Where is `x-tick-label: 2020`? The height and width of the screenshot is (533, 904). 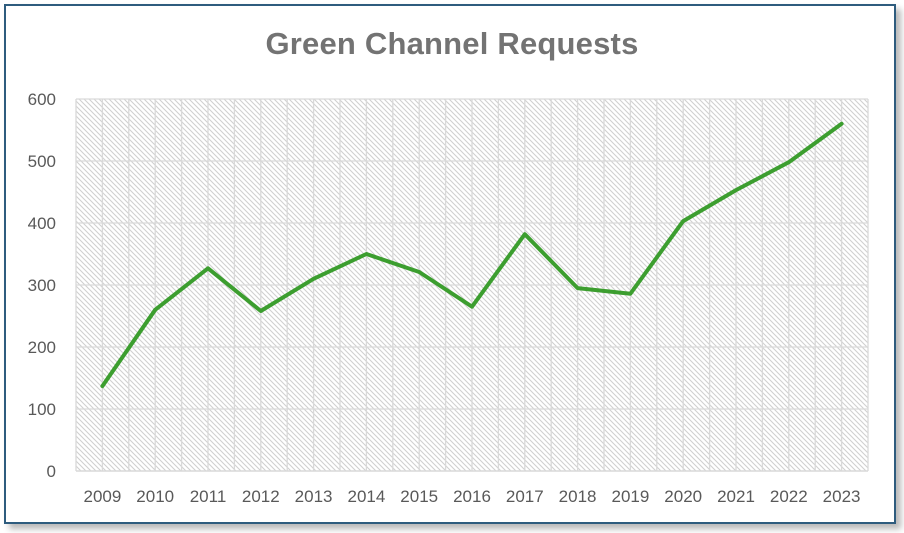 x-tick-label: 2020 is located at coordinates (683, 496).